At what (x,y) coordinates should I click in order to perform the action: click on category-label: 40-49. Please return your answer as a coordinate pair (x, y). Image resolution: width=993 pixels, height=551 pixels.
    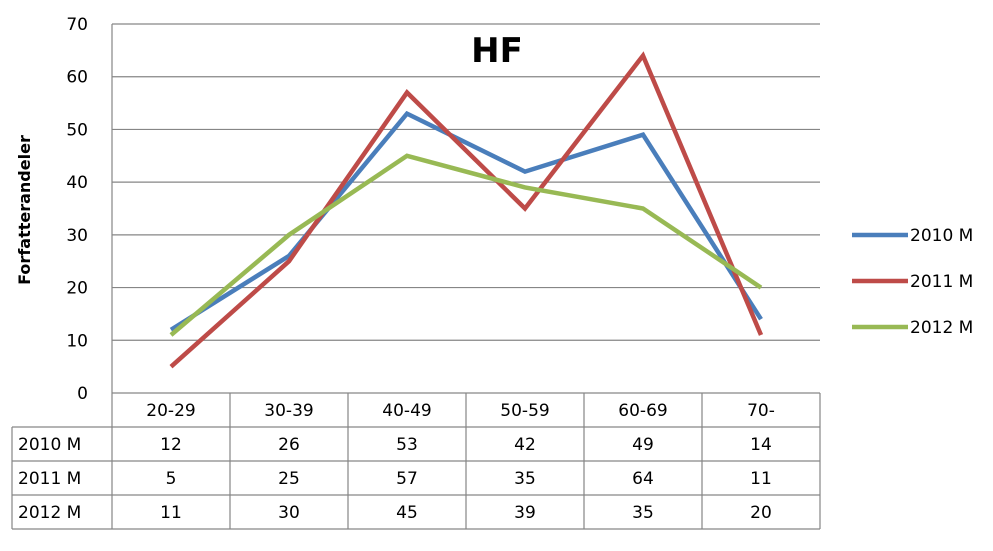
    Looking at the image, I should click on (406, 411).